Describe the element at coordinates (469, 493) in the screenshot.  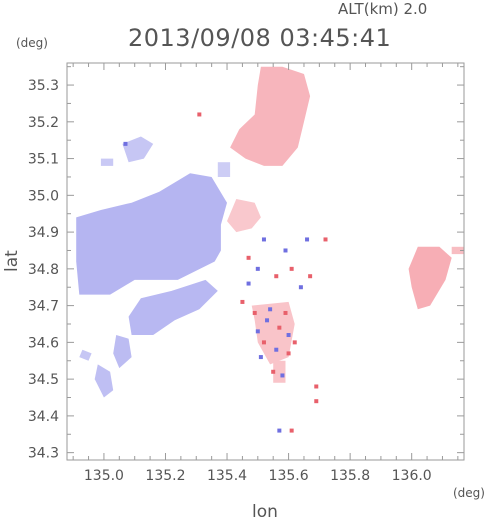
I see `x-unit-label: (deg)` at that location.